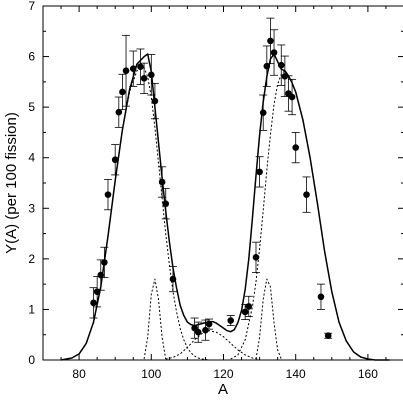  What do you see at coordinates (11, 183) in the screenshot?
I see `y-axis-title: Y(A) (per 100 fission)` at bounding box center [11, 183].